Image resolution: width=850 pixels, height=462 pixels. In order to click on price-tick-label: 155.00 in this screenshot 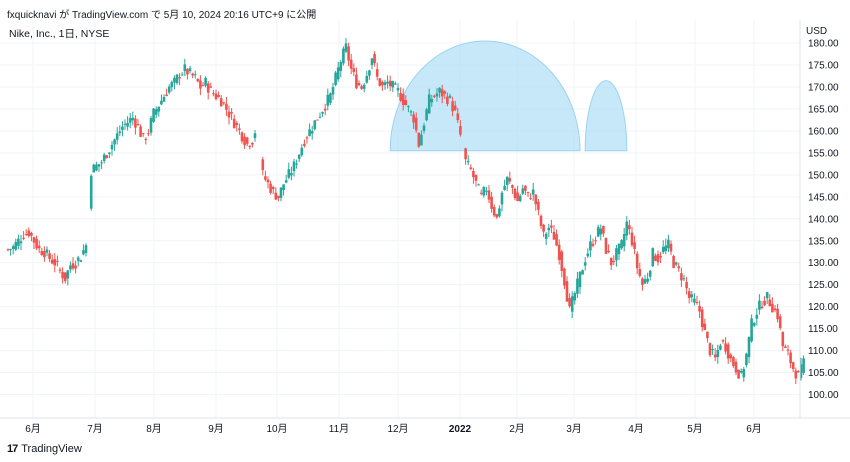, I will do `click(823, 153)`.